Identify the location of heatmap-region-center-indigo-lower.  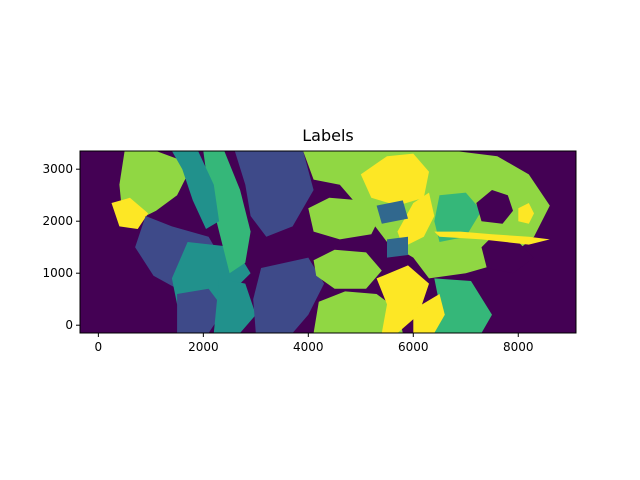
(289, 295).